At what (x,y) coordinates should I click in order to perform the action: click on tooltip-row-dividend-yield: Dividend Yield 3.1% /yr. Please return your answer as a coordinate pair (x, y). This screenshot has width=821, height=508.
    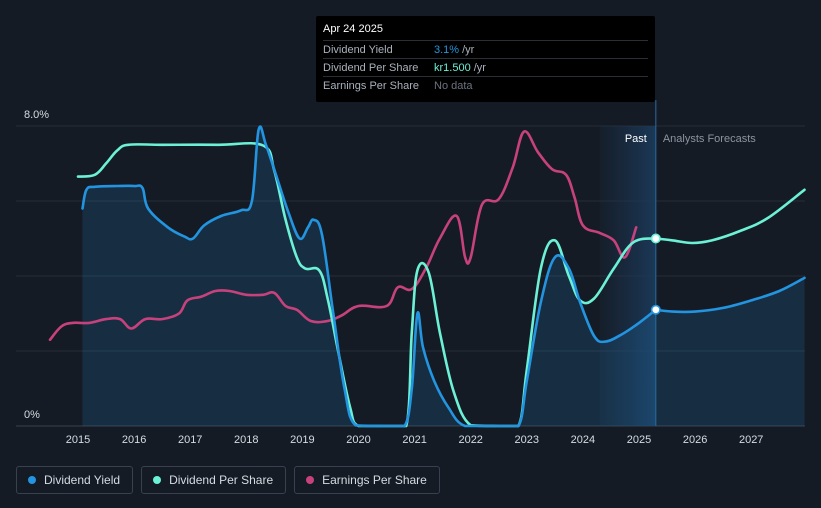
    Looking at the image, I should click on (485, 49).